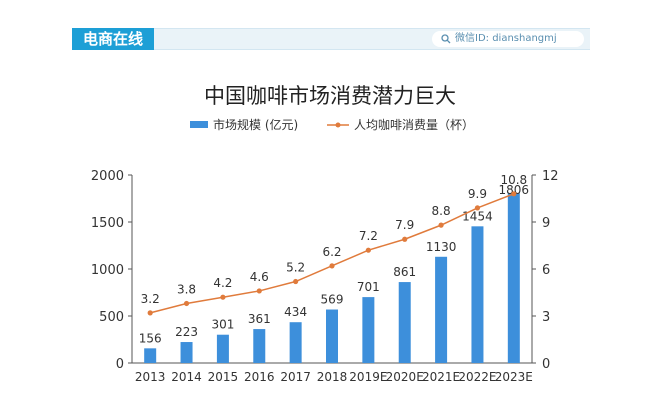  I want to click on x-tick-label: 2016, so click(259, 377).